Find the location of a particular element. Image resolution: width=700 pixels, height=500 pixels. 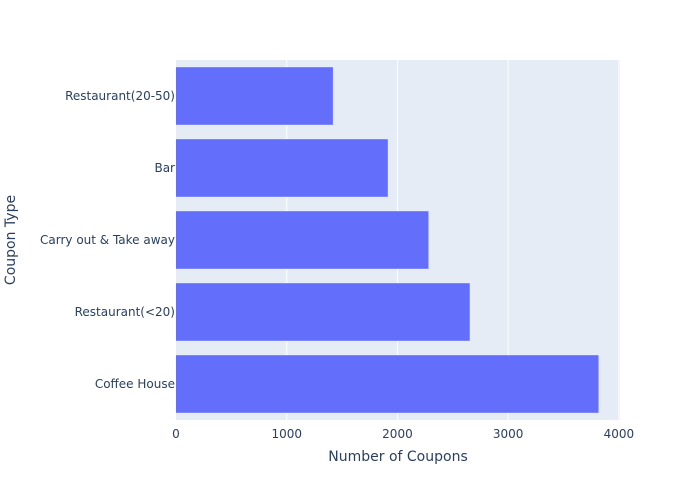

y-axis-title: Coupon Type is located at coordinates (11, 240).